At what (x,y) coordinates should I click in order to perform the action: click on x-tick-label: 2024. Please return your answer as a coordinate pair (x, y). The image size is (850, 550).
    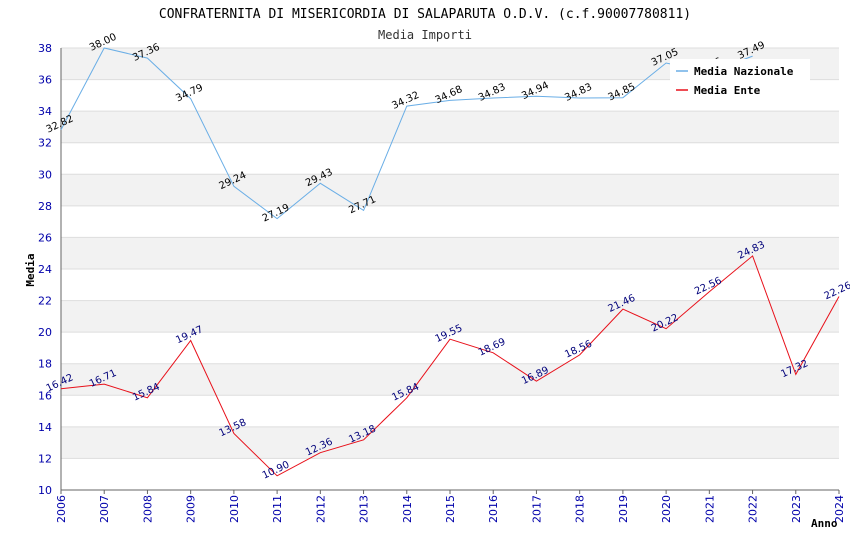
    Looking at the image, I should click on (839, 509).